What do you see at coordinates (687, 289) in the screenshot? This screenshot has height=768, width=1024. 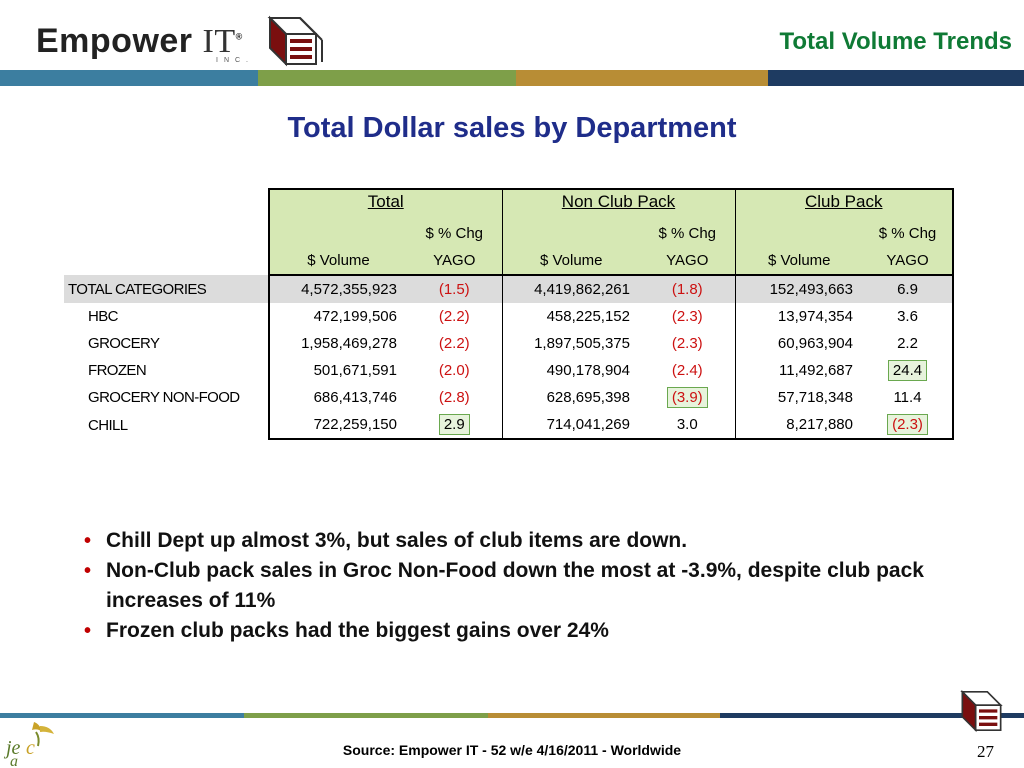 I see `cell-nonclub-chg: (1.8)` at bounding box center [687, 289].